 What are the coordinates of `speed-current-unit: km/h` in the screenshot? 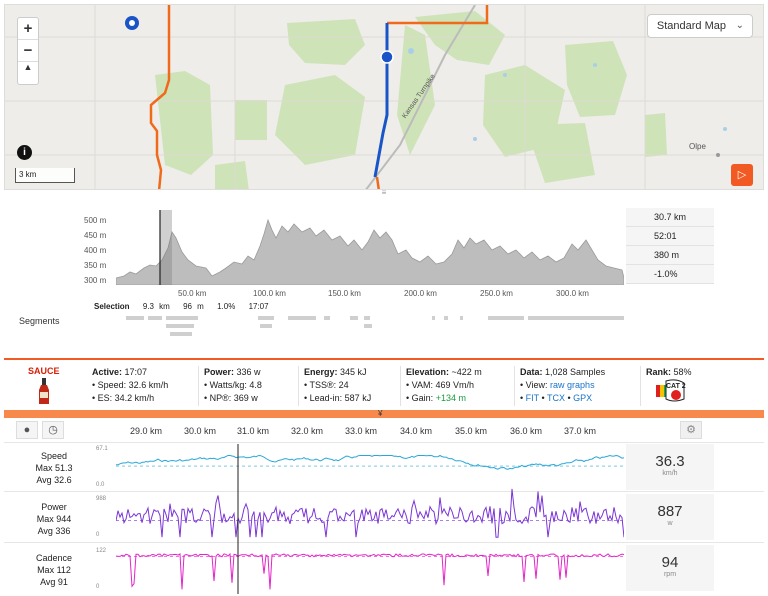 It's located at (670, 473).